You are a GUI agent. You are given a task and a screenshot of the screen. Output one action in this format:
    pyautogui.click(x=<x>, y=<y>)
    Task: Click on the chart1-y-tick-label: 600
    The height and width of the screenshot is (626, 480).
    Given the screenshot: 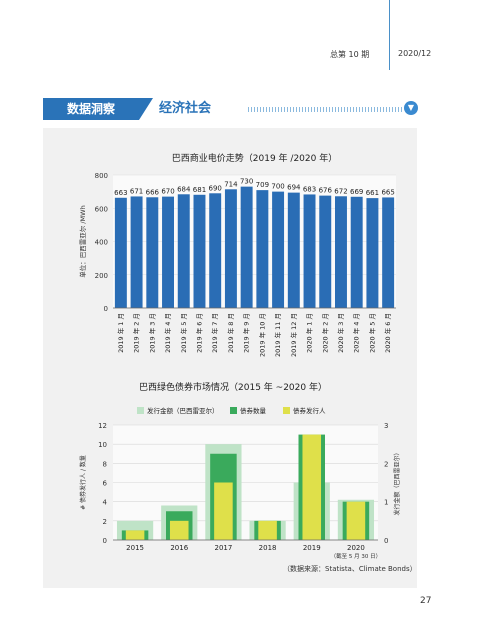 What is the action you would take?
    pyautogui.click(x=101, y=209)
    